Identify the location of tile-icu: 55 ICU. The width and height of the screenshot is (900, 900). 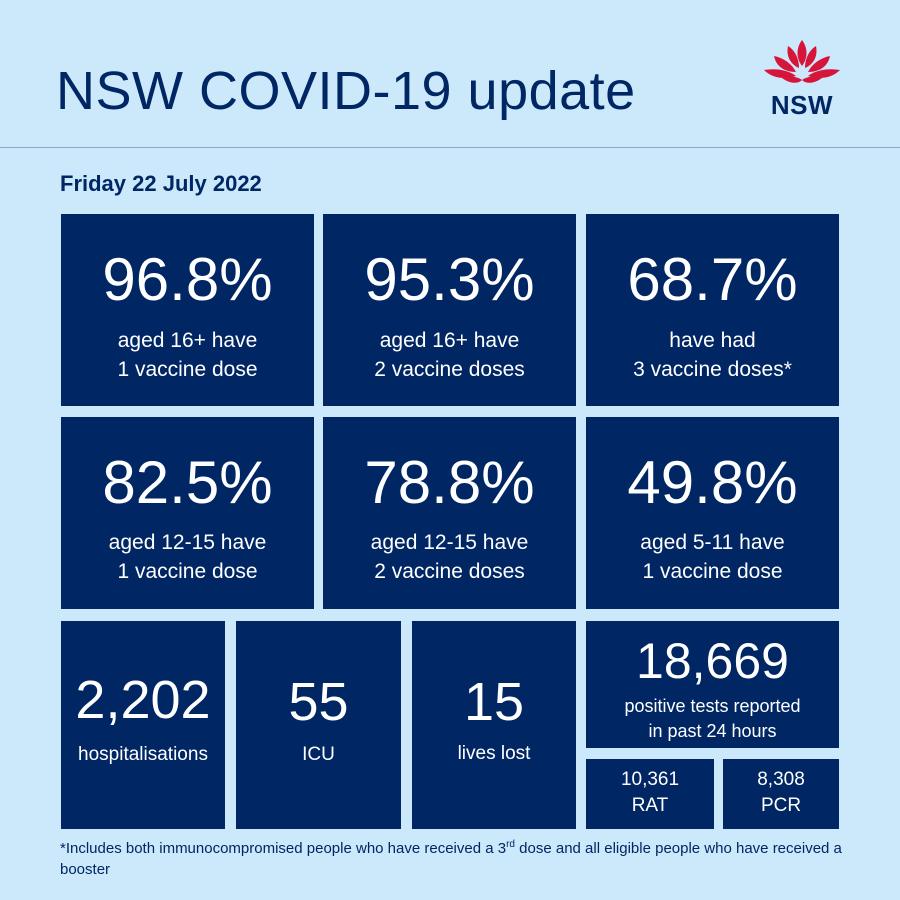
(318, 725).